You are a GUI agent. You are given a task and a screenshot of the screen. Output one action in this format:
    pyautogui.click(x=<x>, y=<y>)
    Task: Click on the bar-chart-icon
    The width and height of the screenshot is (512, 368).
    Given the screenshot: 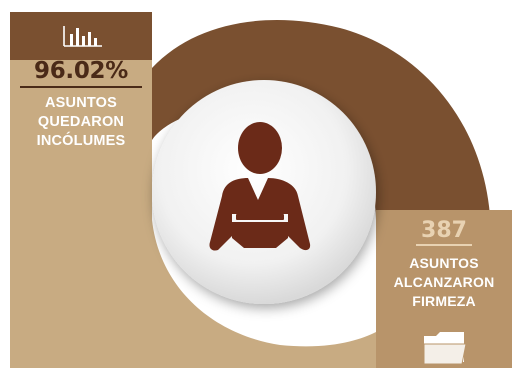 What is the action you would take?
    pyautogui.click(x=82, y=36)
    